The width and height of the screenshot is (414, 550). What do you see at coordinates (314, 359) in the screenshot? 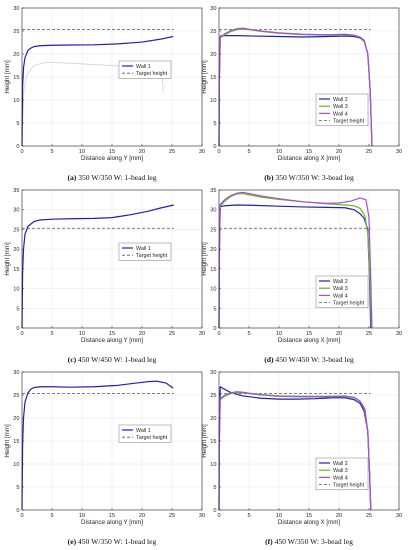
I see `caption-text: 450 W/450 W: 3-bead leg` at bounding box center [314, 359].